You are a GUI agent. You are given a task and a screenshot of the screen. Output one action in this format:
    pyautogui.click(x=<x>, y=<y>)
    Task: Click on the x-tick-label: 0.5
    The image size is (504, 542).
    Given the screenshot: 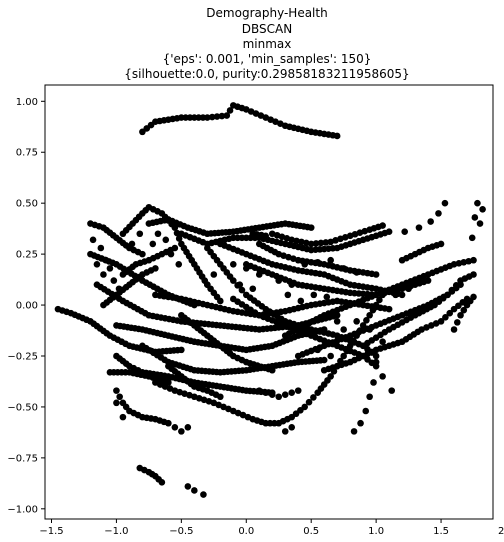 What is the action you would take?
    pyautogui.click(x=311, y=531)
    